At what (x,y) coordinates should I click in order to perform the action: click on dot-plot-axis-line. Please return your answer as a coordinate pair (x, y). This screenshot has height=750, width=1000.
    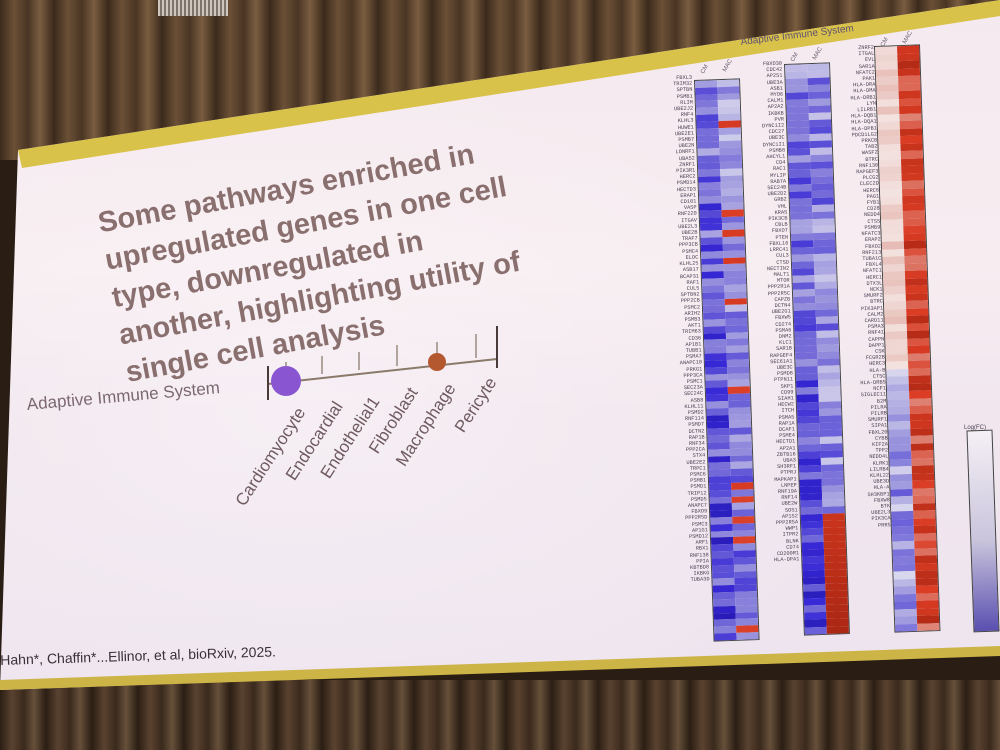
    Looking at the image, I should click on (382, 371).